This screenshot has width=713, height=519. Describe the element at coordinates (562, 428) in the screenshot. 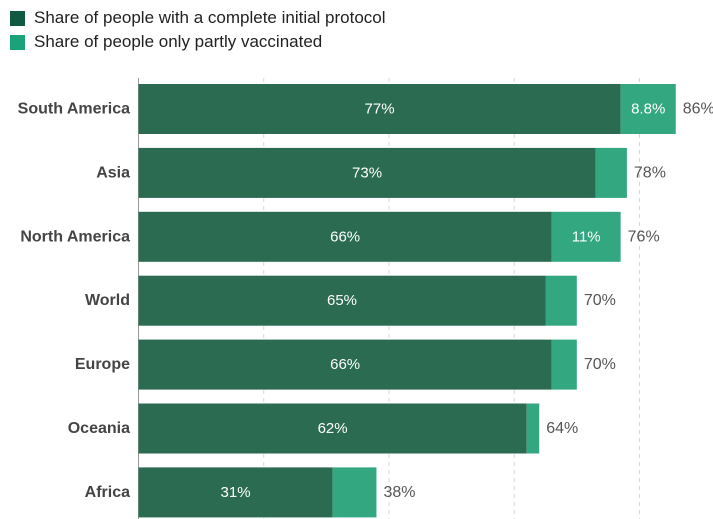

I see `total-label-oceania: 64%` at that location.